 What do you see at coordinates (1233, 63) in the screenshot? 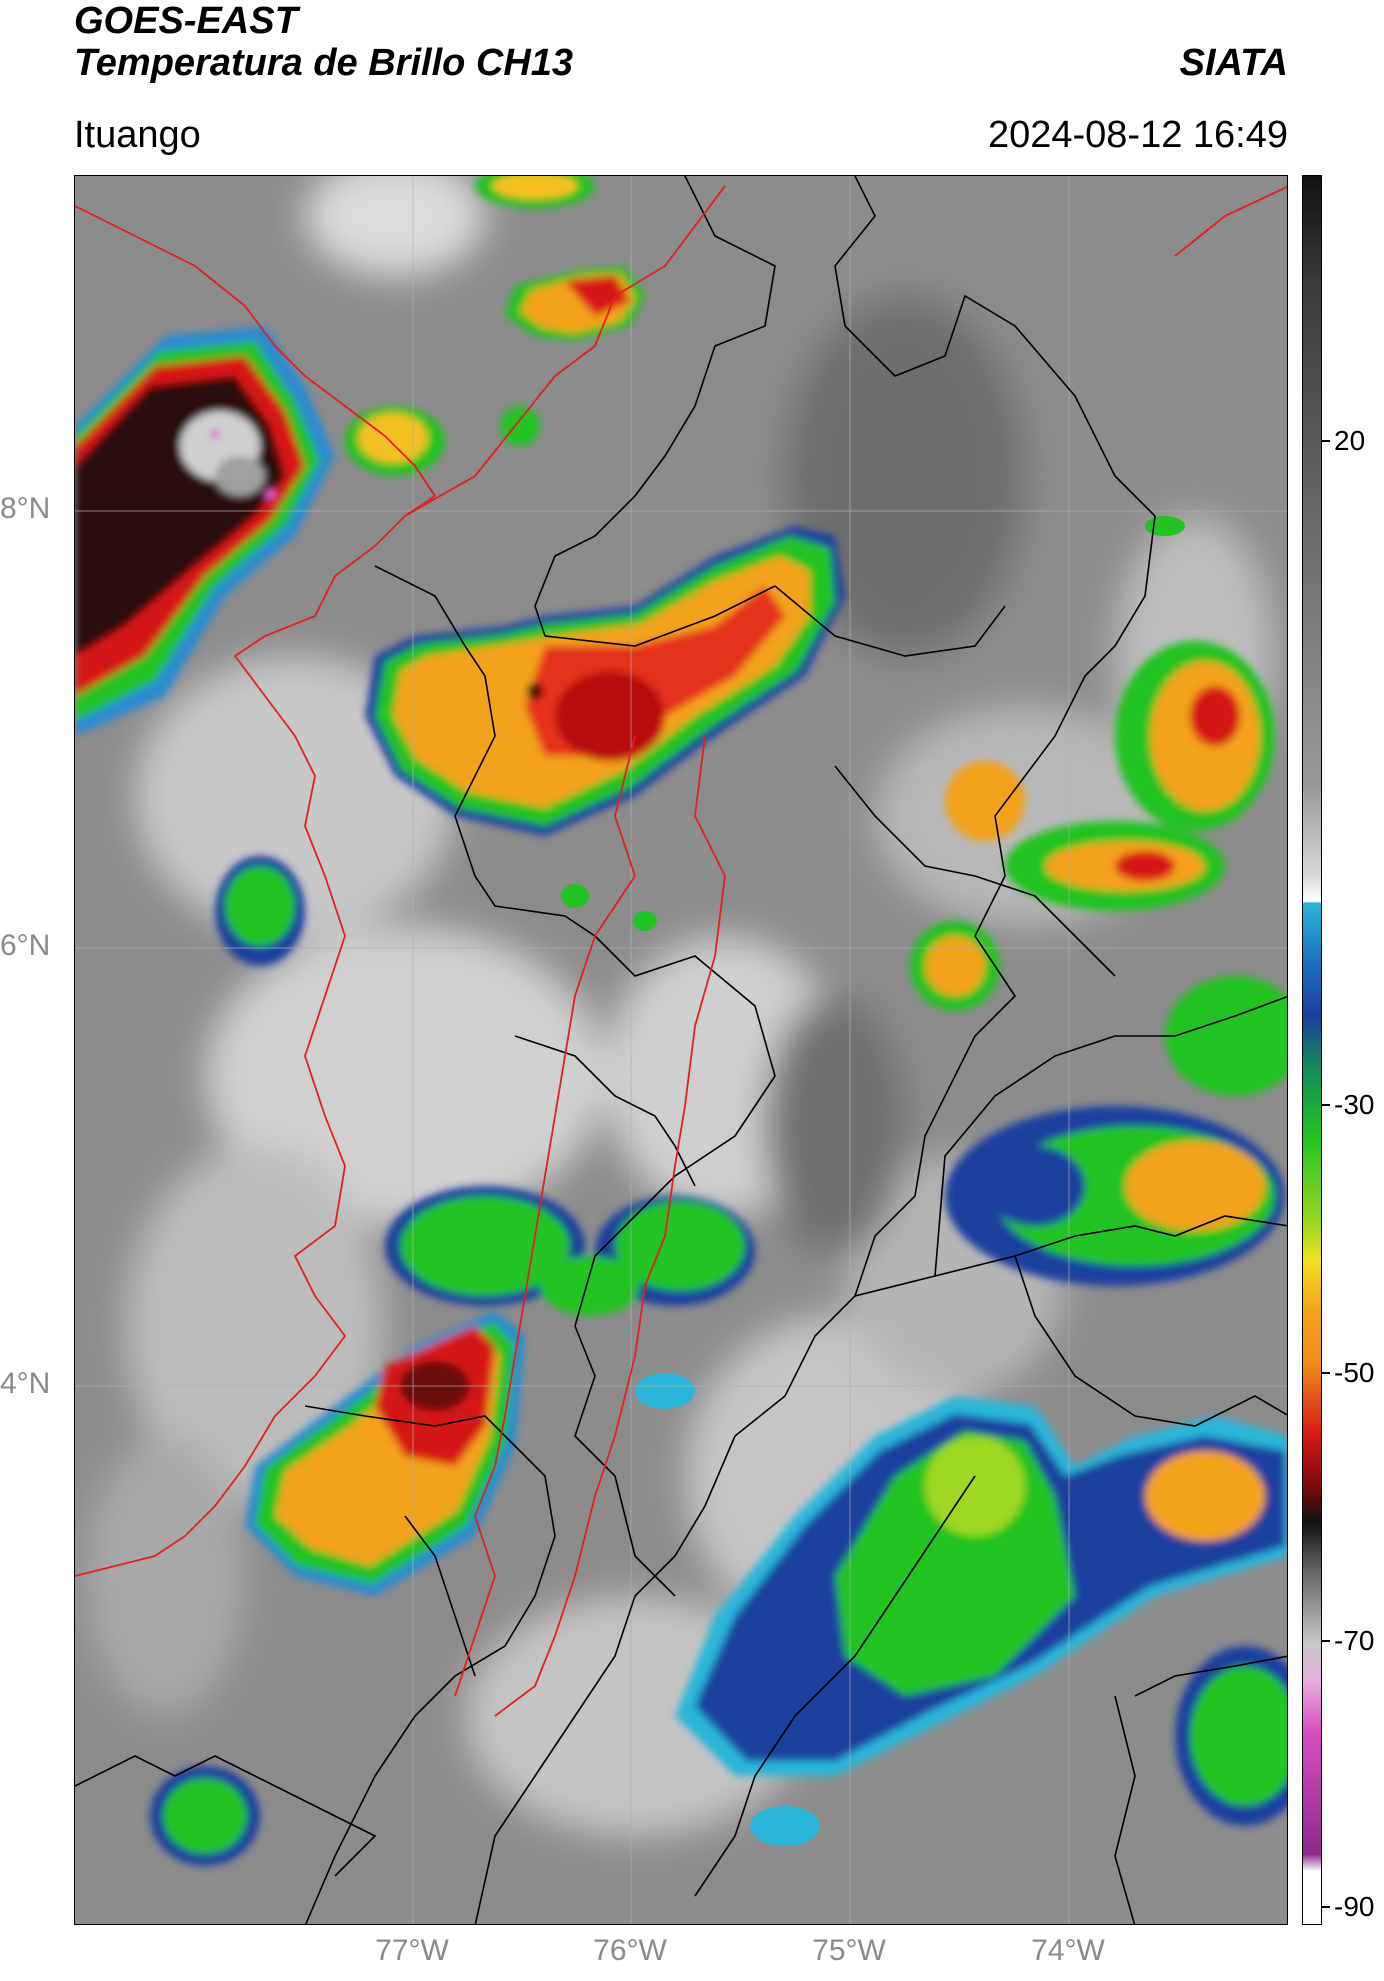
I see `organization-label: SIATA` at bounding box center [1233, 63].